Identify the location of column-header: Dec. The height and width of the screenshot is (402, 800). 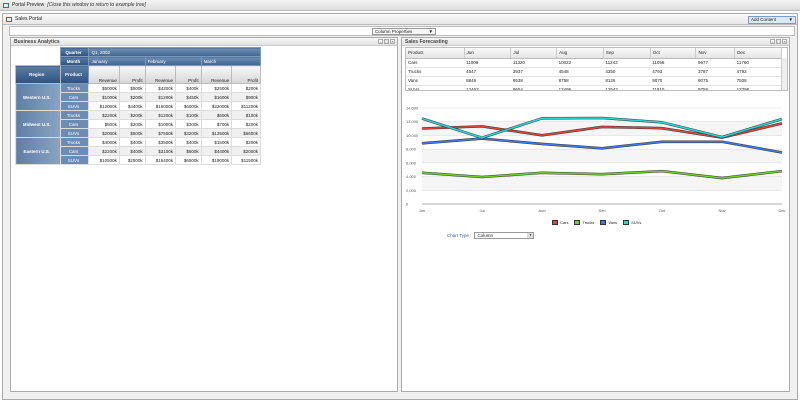
(758, 53).